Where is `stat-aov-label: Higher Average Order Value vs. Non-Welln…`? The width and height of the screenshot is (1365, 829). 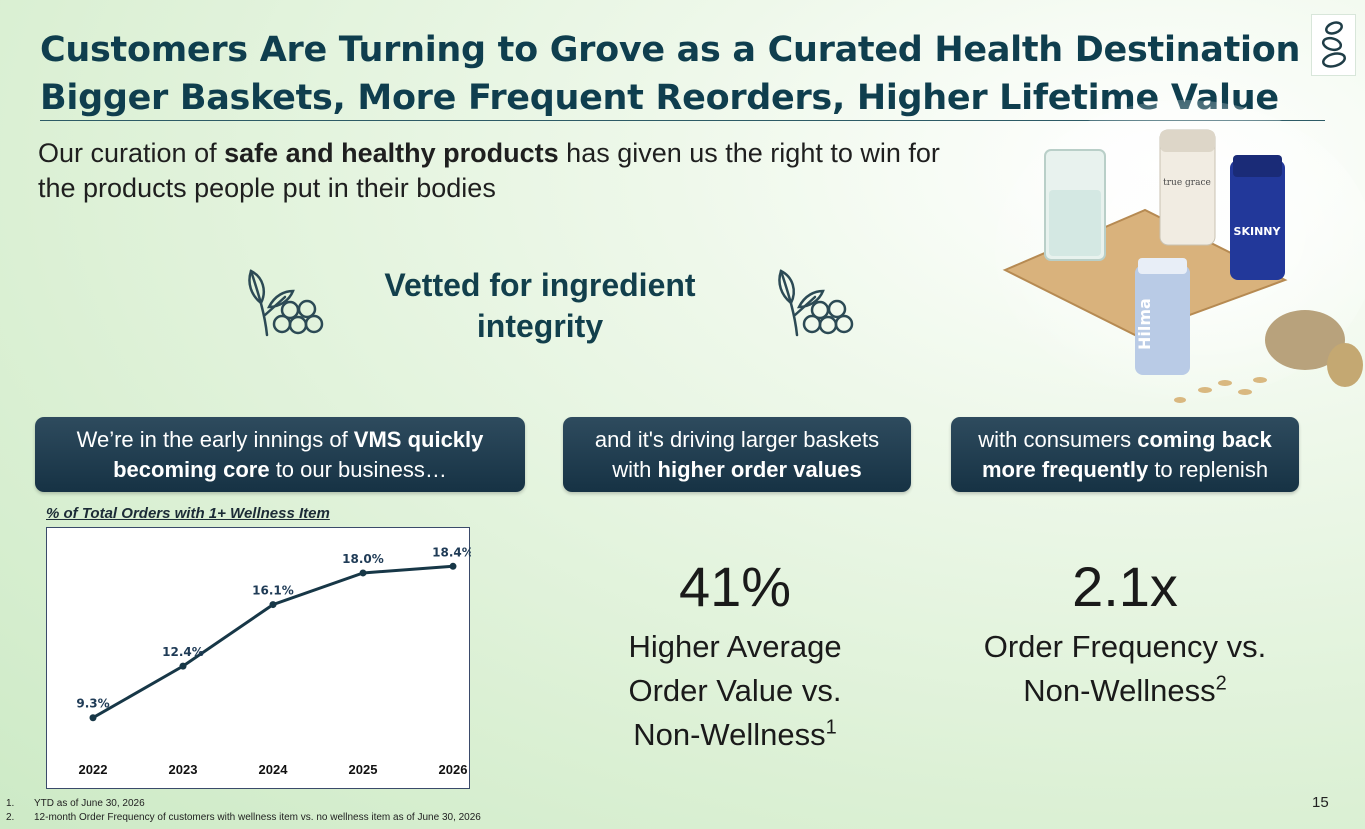
stat-aov-label: Higher Average Order Value vs. Non-Welln… is located at coordinates (735, 691).